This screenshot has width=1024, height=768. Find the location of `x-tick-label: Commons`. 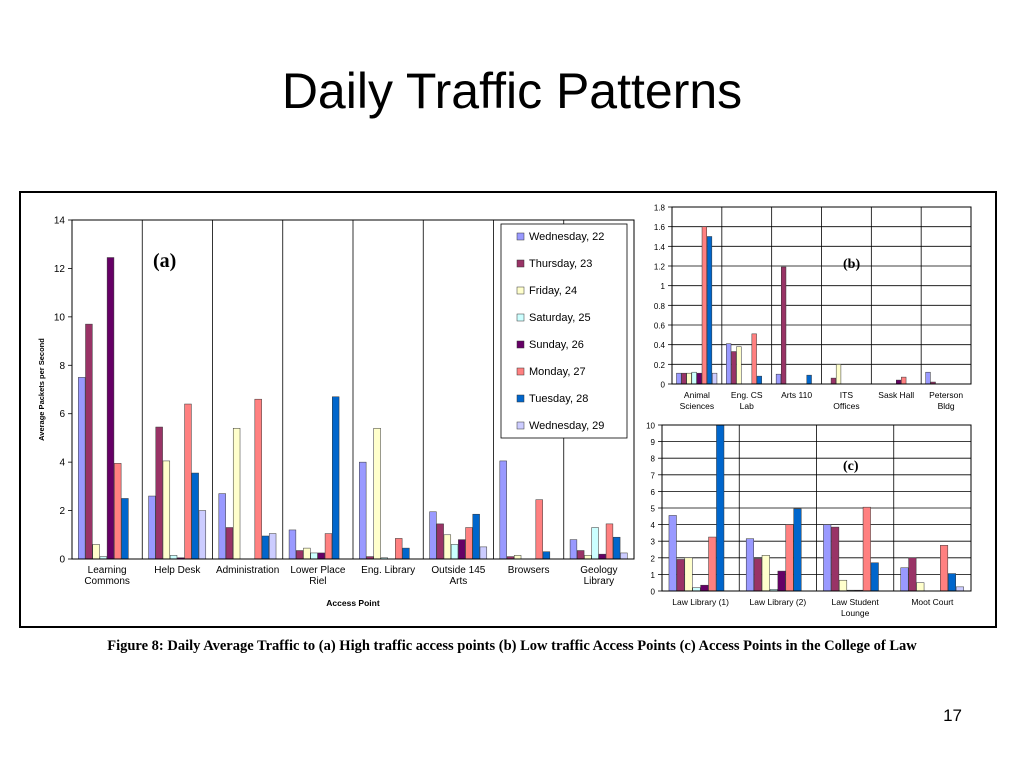

x-tick-label: Commons is located at coordinates (107, 581).